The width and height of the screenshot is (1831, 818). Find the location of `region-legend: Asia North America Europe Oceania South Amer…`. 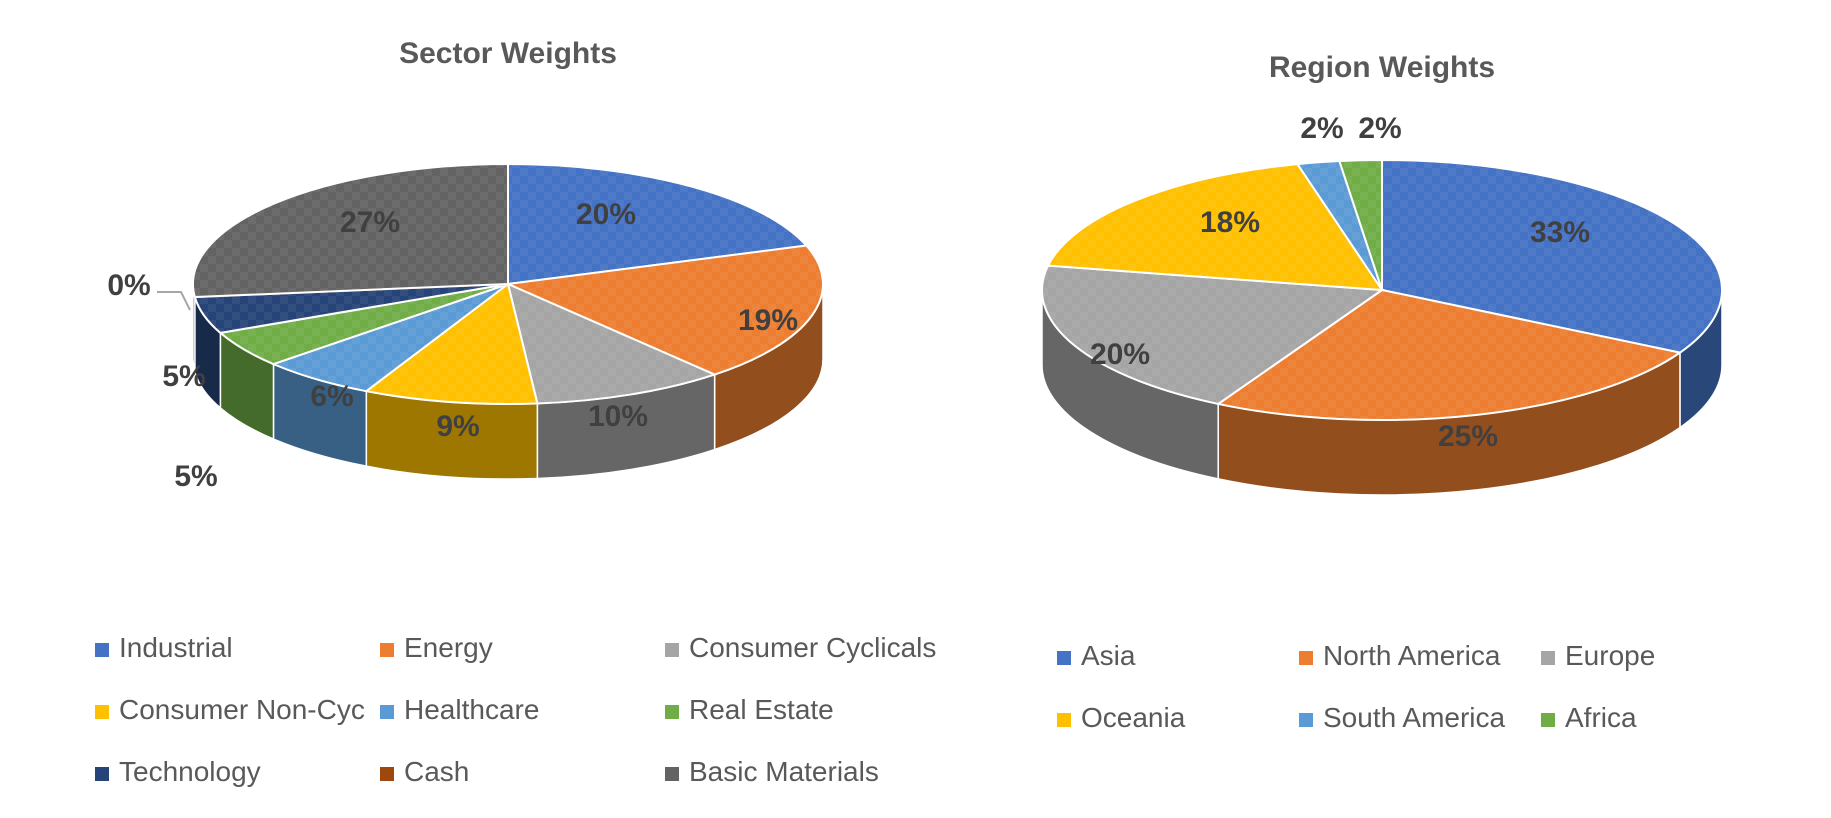

region-legend: Asia North America Europe Oceania South Amer… is located at coordinates (1356, 686).